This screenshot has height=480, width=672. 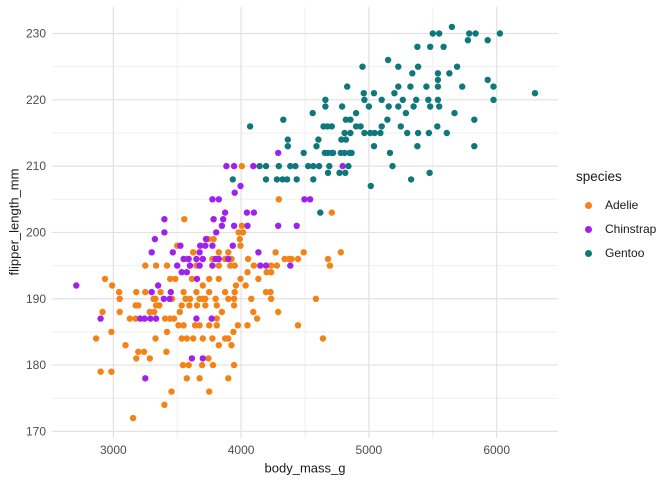 What do you see at coordinates (36, 365) in the screenshot?
I see `y-tick-label-180: 180` at bounding box center [36, 365].